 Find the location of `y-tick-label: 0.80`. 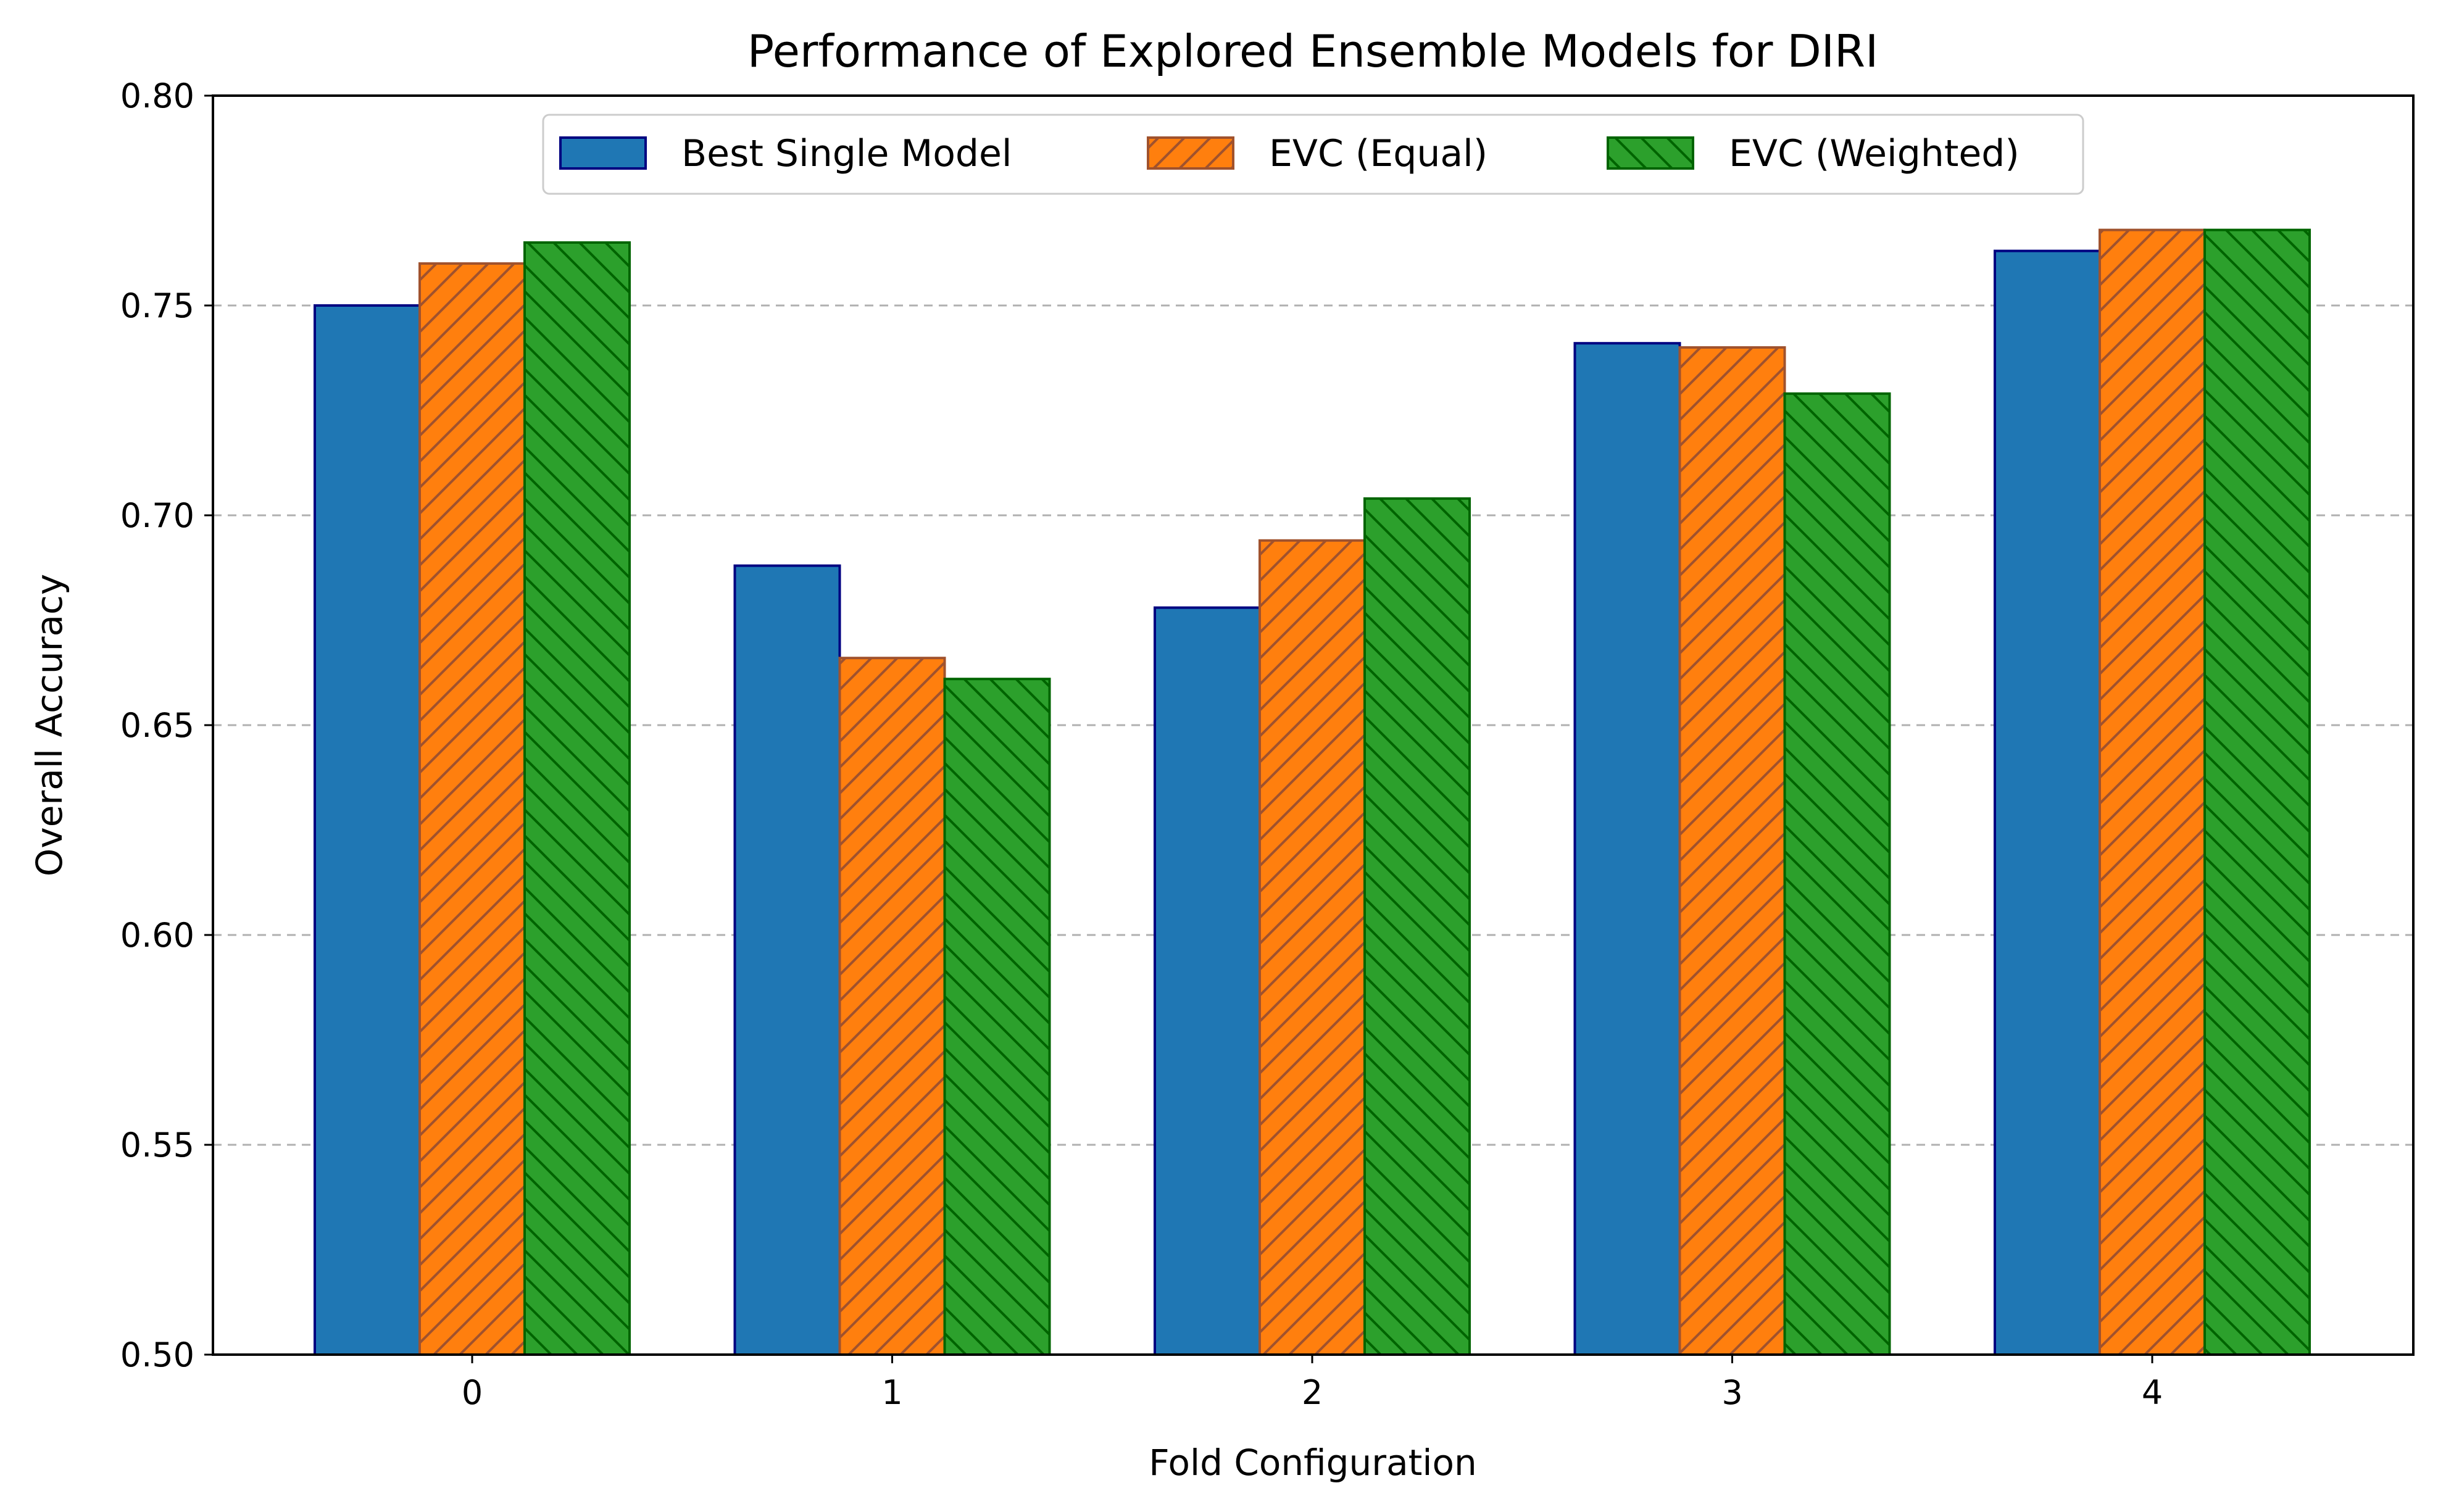

y-tick-label: 0.80 is located at coordinates (157, 96).